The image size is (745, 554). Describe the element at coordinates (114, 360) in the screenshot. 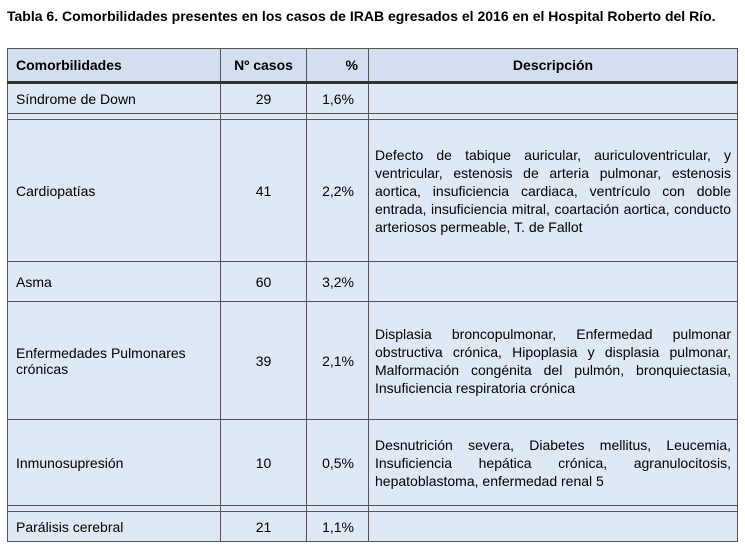

I see `row-name: Enfermedades Pulmonares crónicas` at that location.